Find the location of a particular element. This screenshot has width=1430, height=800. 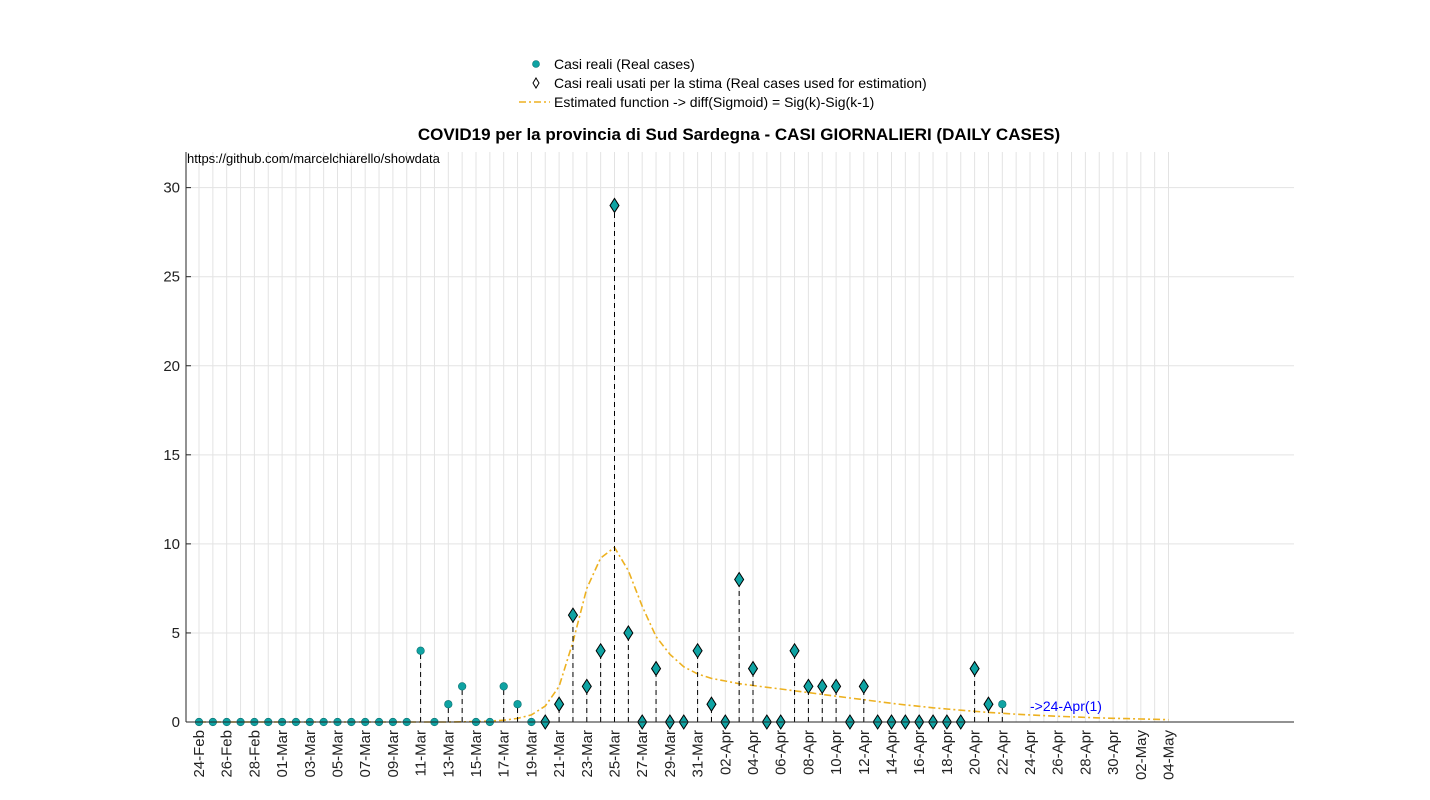

x-tick-label: 02-May is located at coordinates (1141, 755).